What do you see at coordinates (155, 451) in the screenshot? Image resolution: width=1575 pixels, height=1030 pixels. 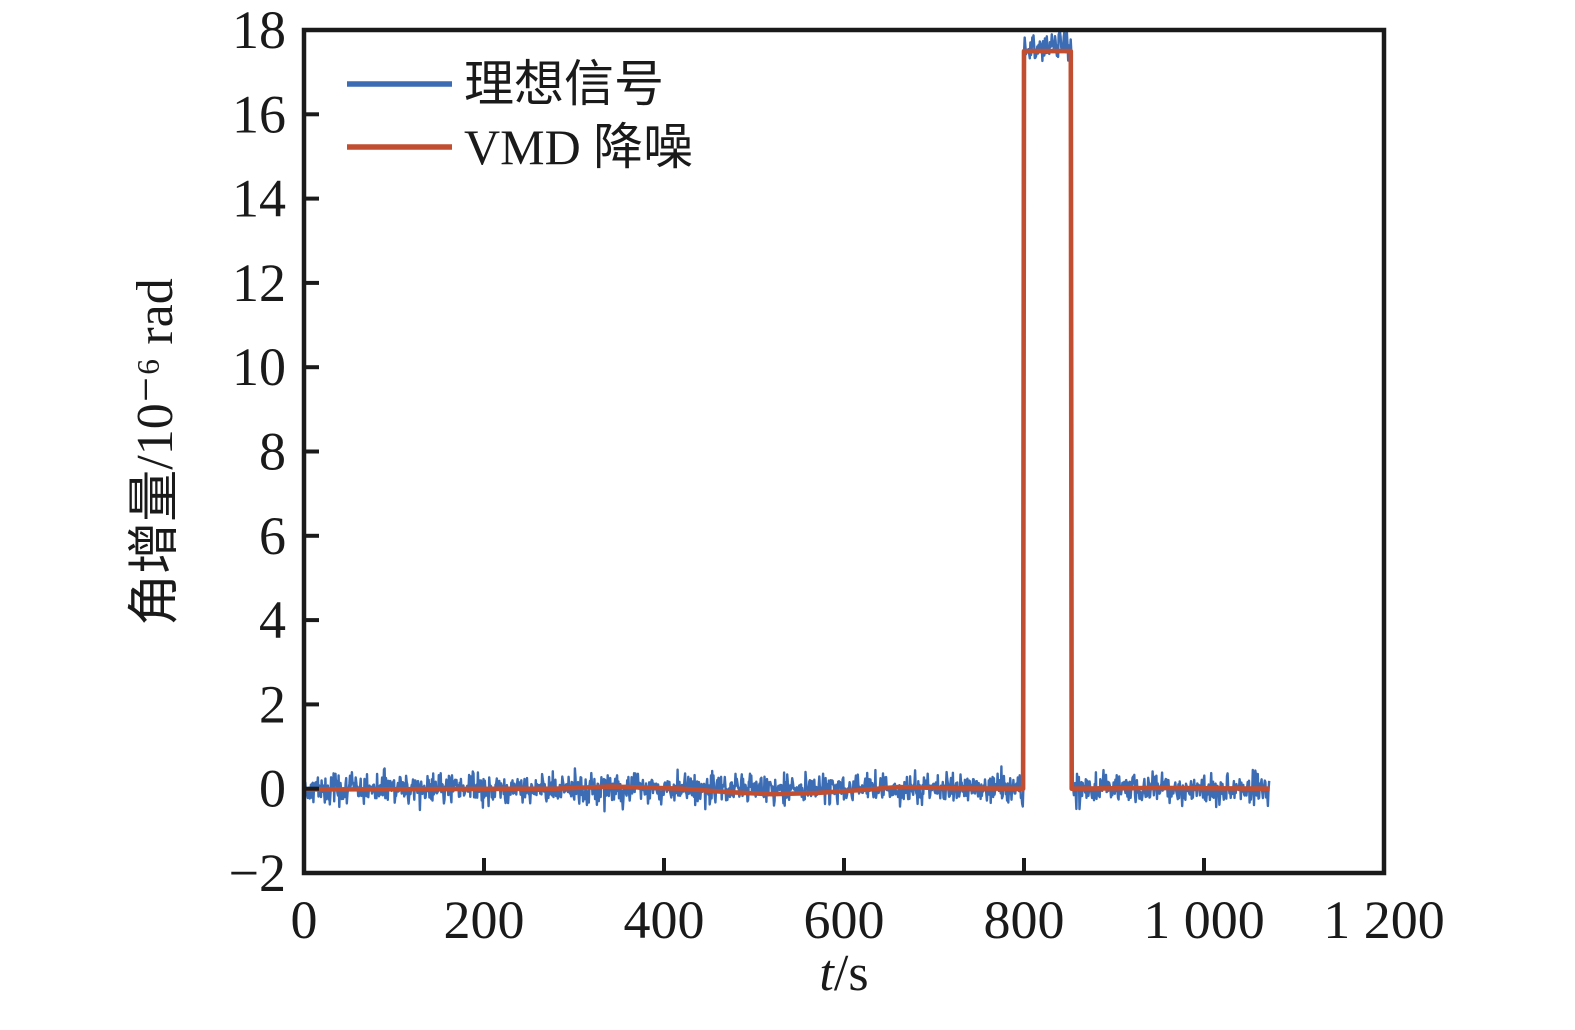 I see `y-axis-label: 角增量/10⁻⁶ rad` at bounding box center [155, 451].